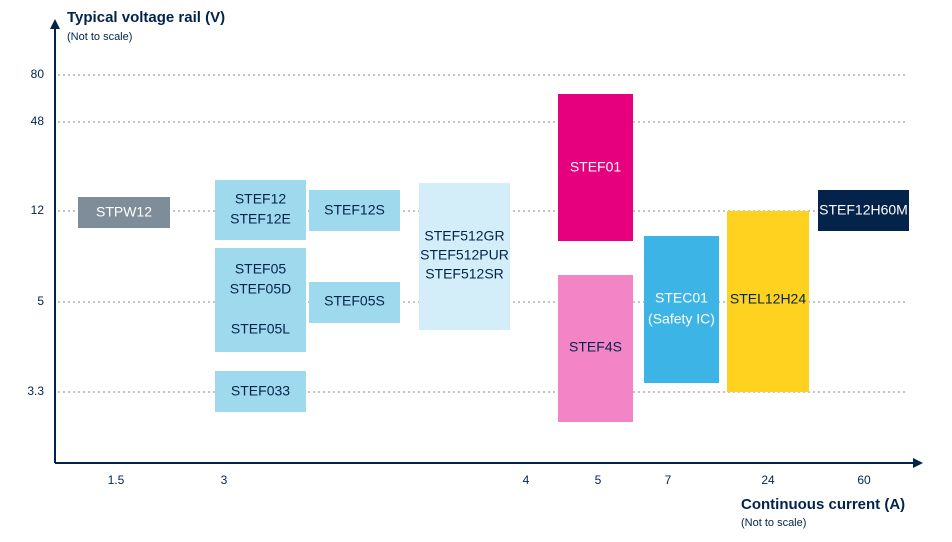  What do you see at coordinates (116, 480) in the screenshot?
I see `x-tick-label: 1.5` at bounding box center [116, 480].